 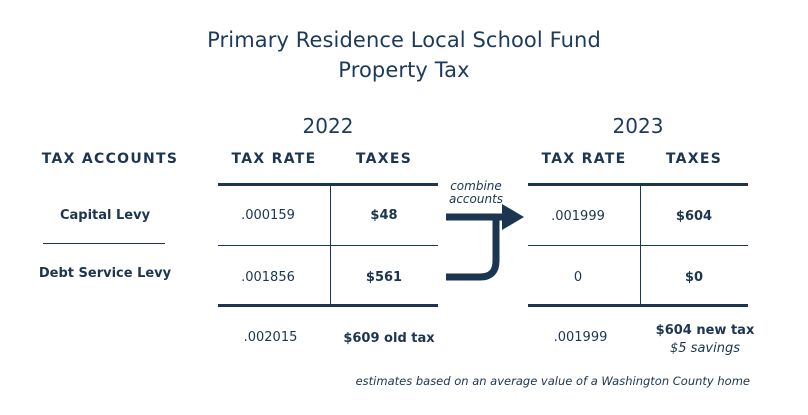 I want to click on total-taxes-2023: $604 new tax, so click(x=705, y=330).